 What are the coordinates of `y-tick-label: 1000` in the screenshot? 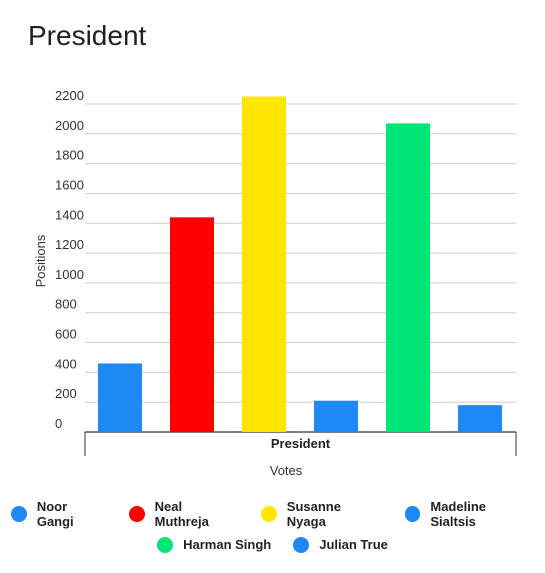 It's located at (69, 274).